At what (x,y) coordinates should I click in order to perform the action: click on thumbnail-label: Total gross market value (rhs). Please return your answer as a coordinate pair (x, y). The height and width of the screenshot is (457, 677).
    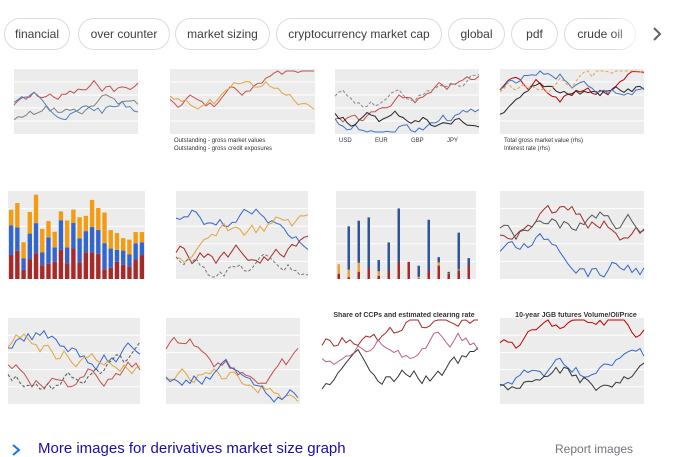
    Looking at the image, I should click on (543, 141).